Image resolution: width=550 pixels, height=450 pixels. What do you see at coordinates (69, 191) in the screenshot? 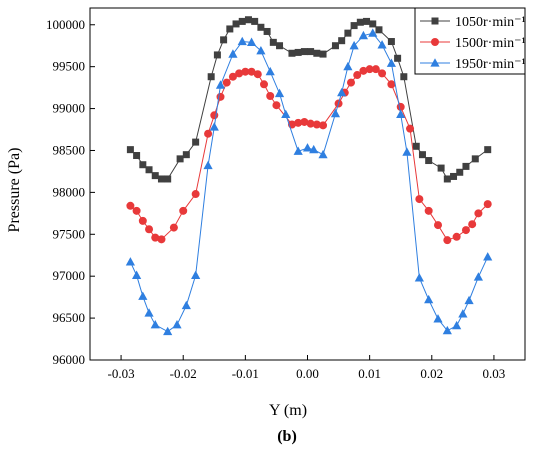
I see `y-tick-label: 98000` at bounding box center [69, 191].